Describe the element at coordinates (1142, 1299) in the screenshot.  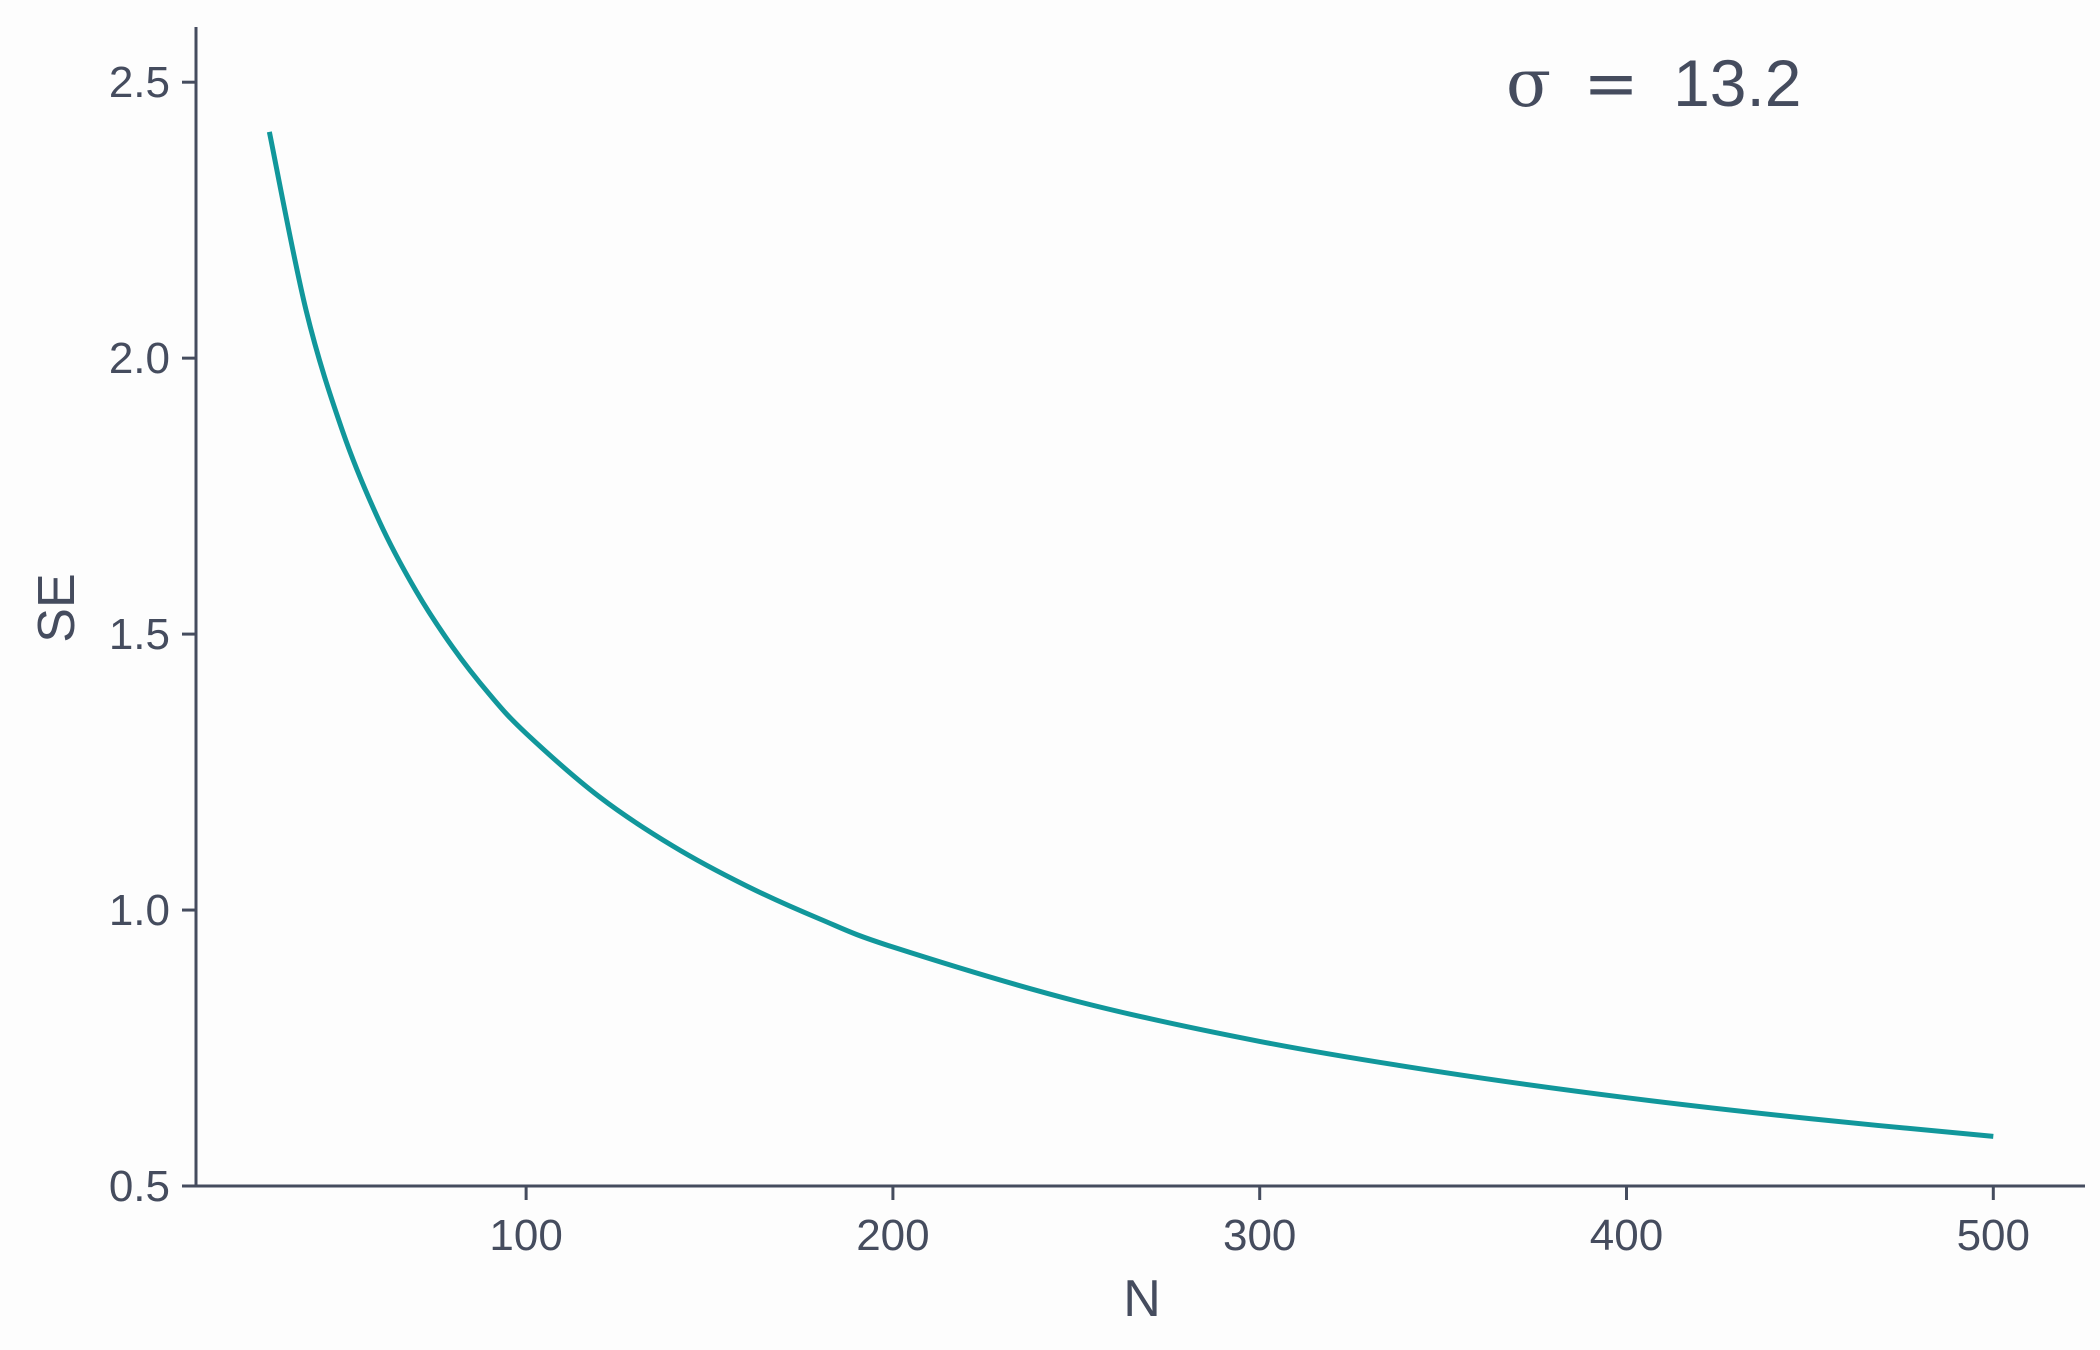
I see `x-axis-title: N` at that location.